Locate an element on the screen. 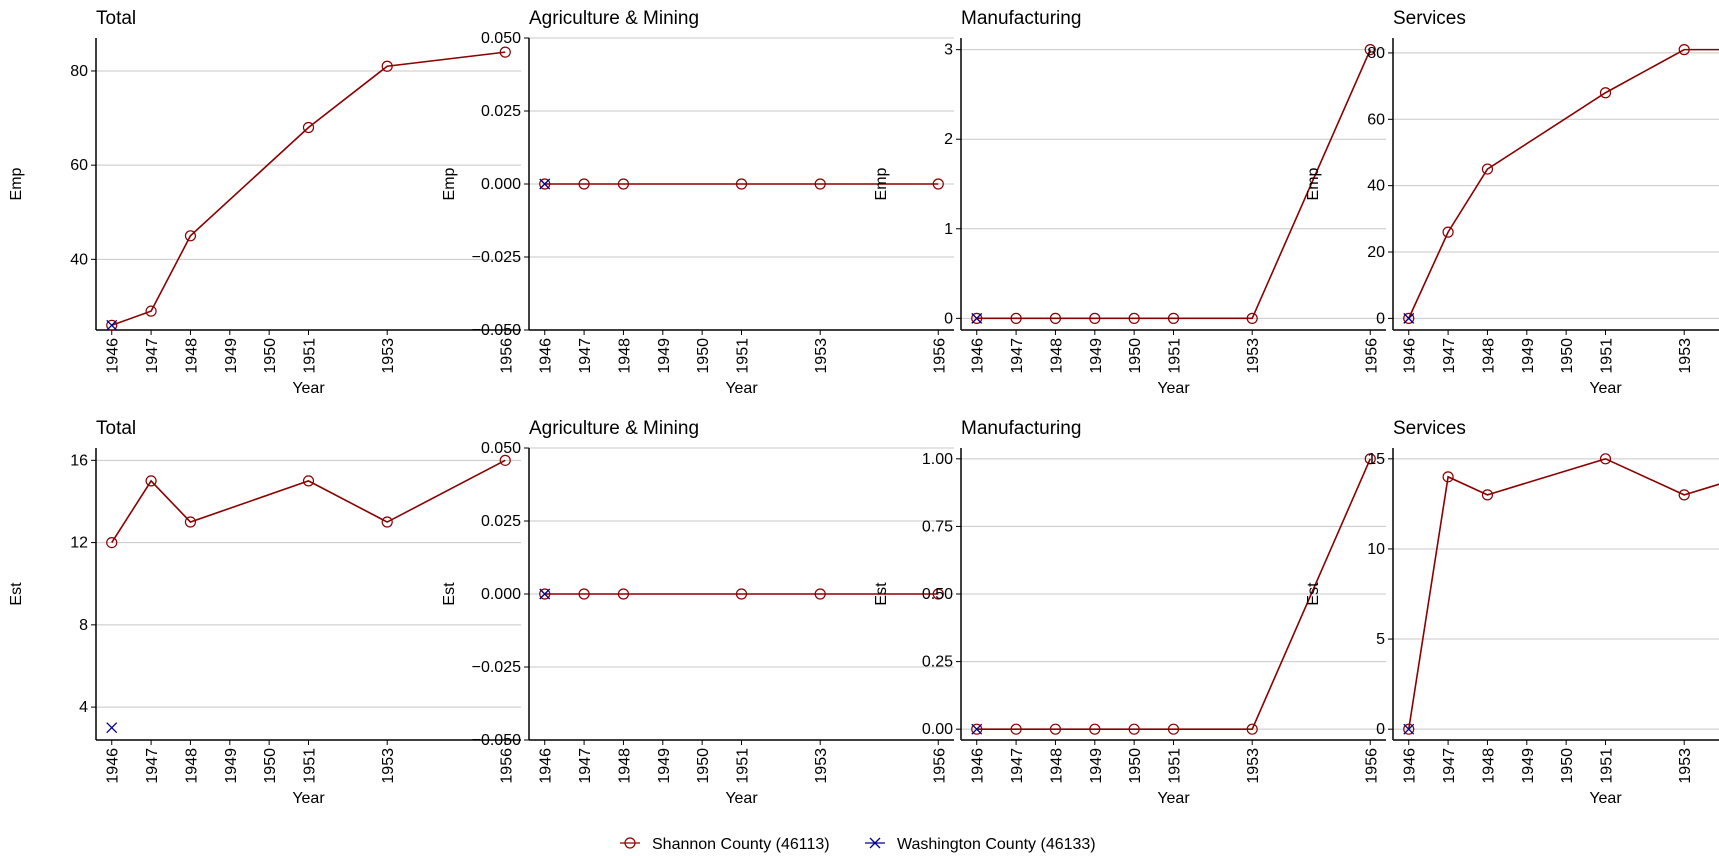  y-tick-label: 15 is located at coordinates (1376, 459).